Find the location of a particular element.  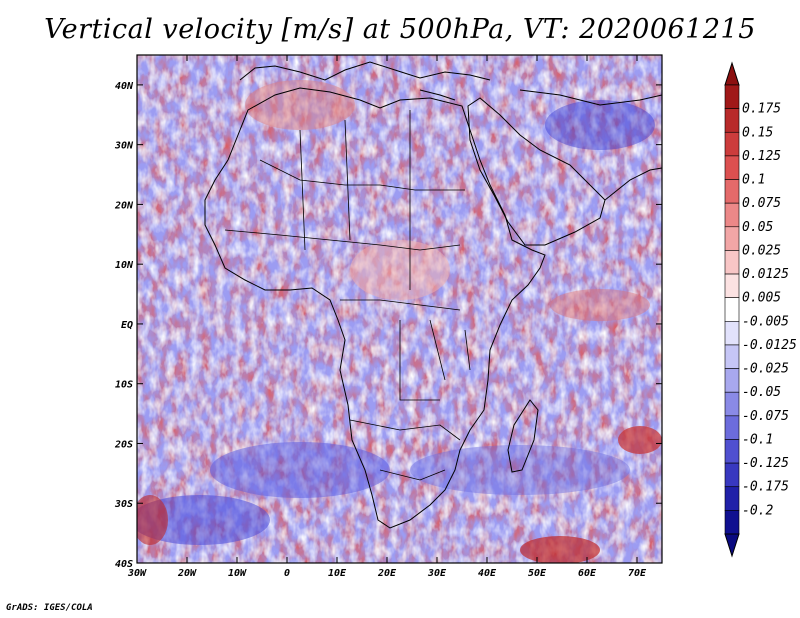

lat-tick-label: 30N is located at coordinates (124, 146).